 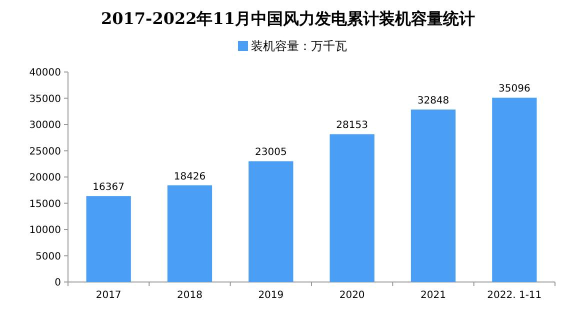 What do you see at coordinates (514, 89) in the screenshot?
I see `data-label: 35096` at bounding box center [514, 89].